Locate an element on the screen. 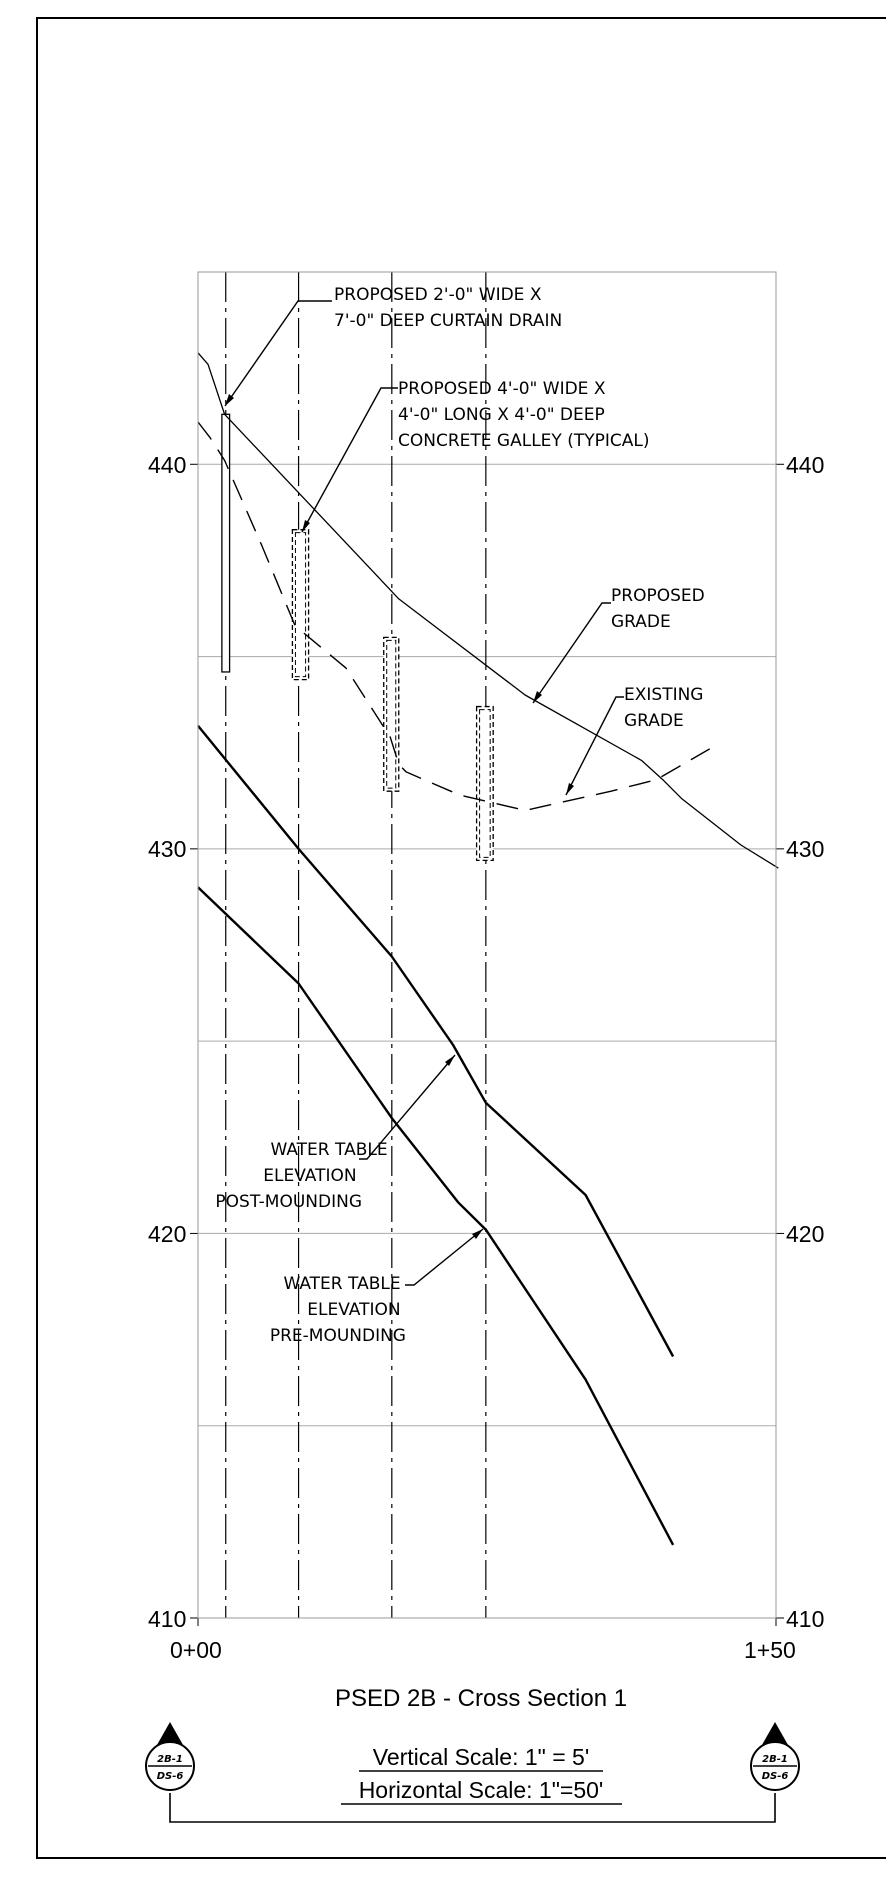  drain-boxes is located at coordinates (357, 637).